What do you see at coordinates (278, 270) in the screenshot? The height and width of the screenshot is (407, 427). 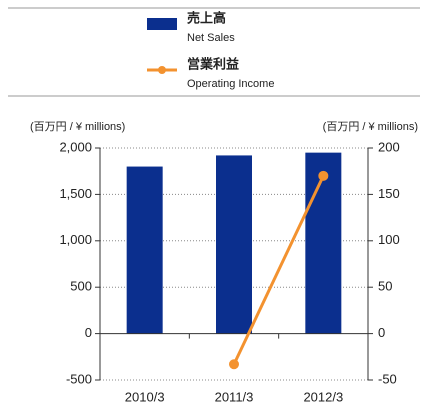 I see `line` at bounding box center [278, 270].